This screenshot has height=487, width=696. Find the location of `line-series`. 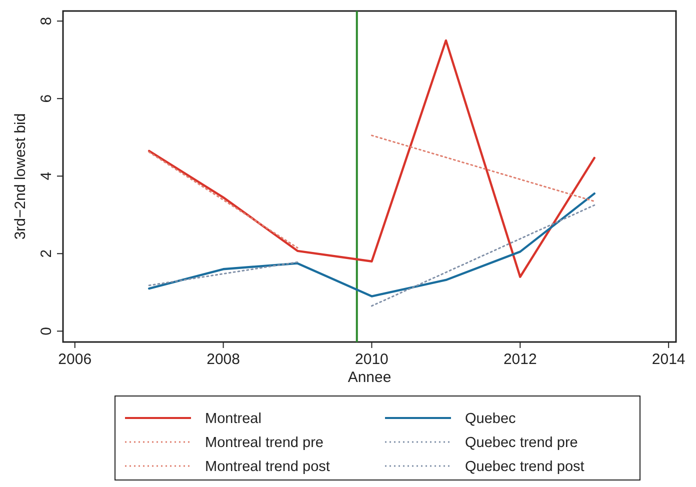

line-series is located at coordinates (372, 245).